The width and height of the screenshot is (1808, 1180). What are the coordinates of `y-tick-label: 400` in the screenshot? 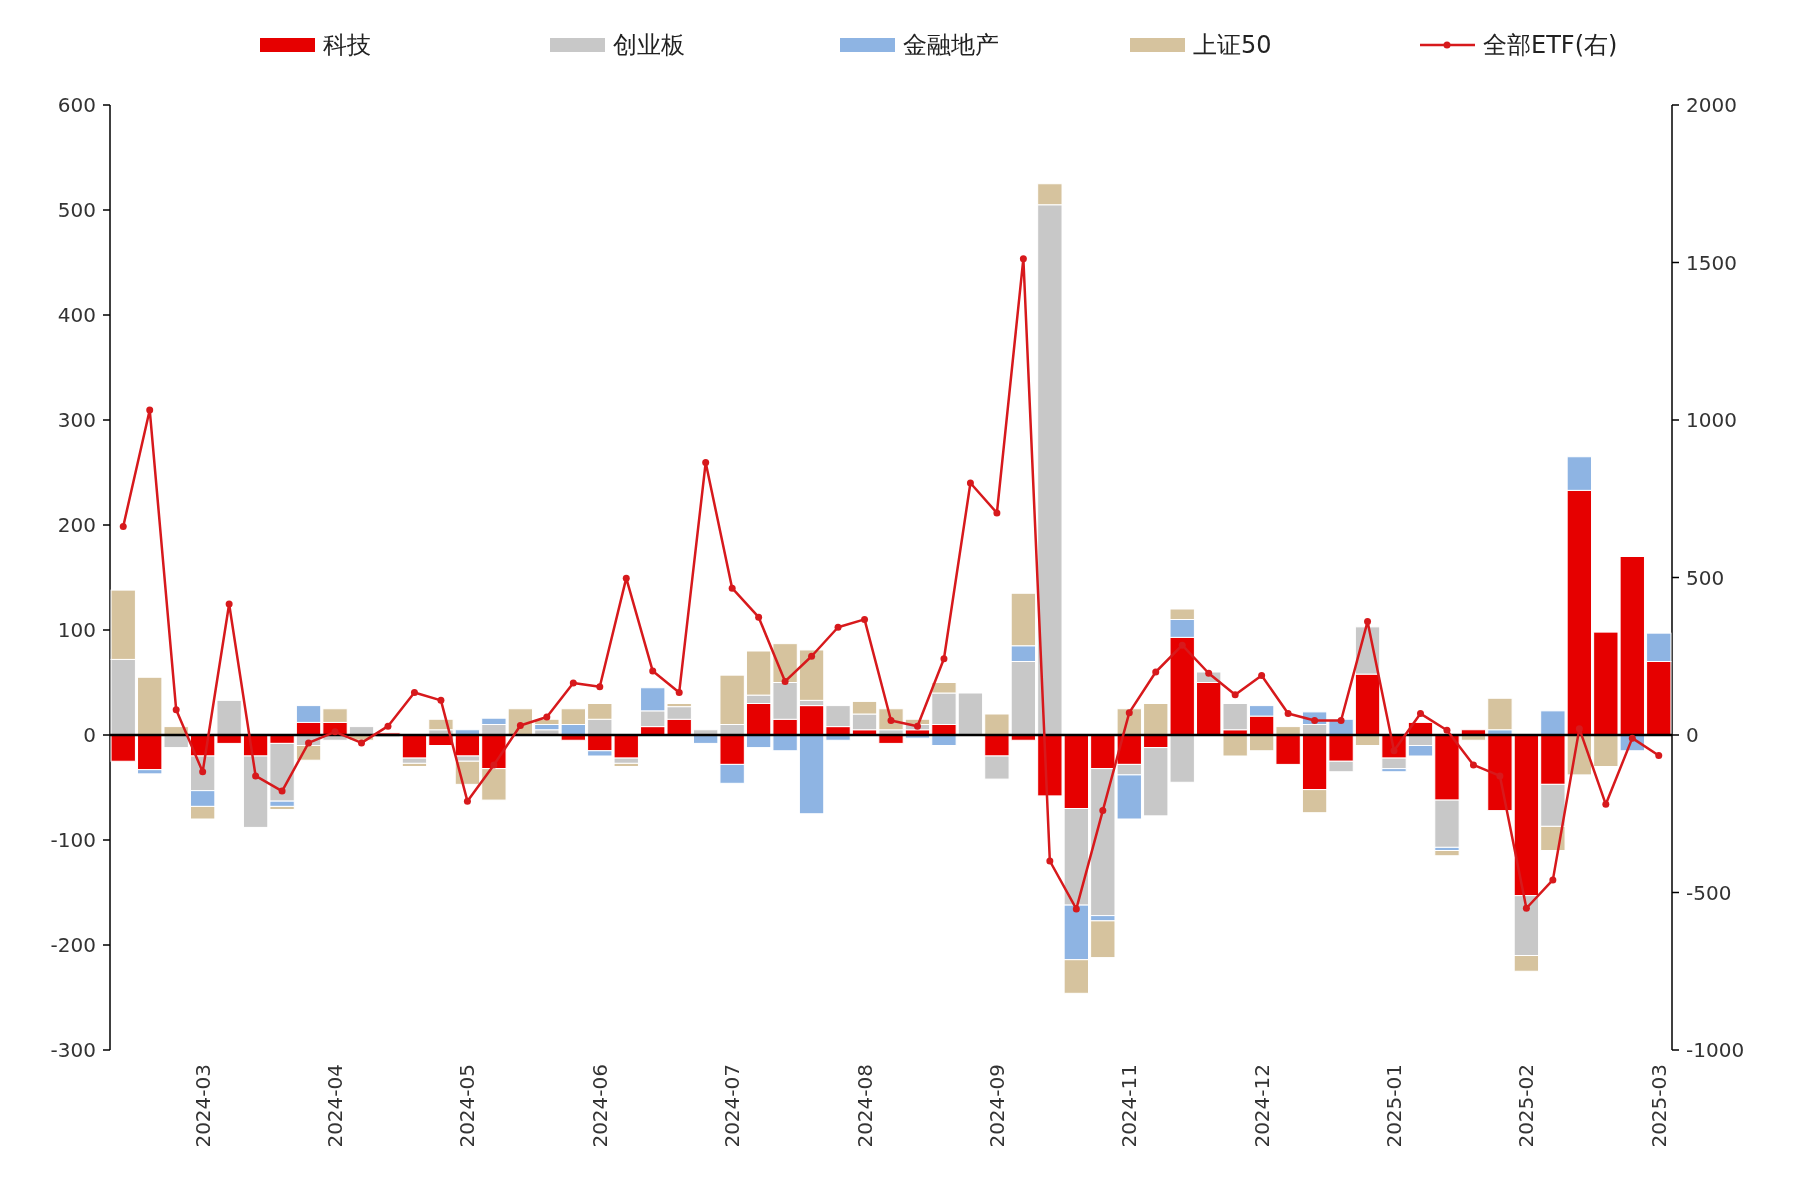 It's located at (76, 315).